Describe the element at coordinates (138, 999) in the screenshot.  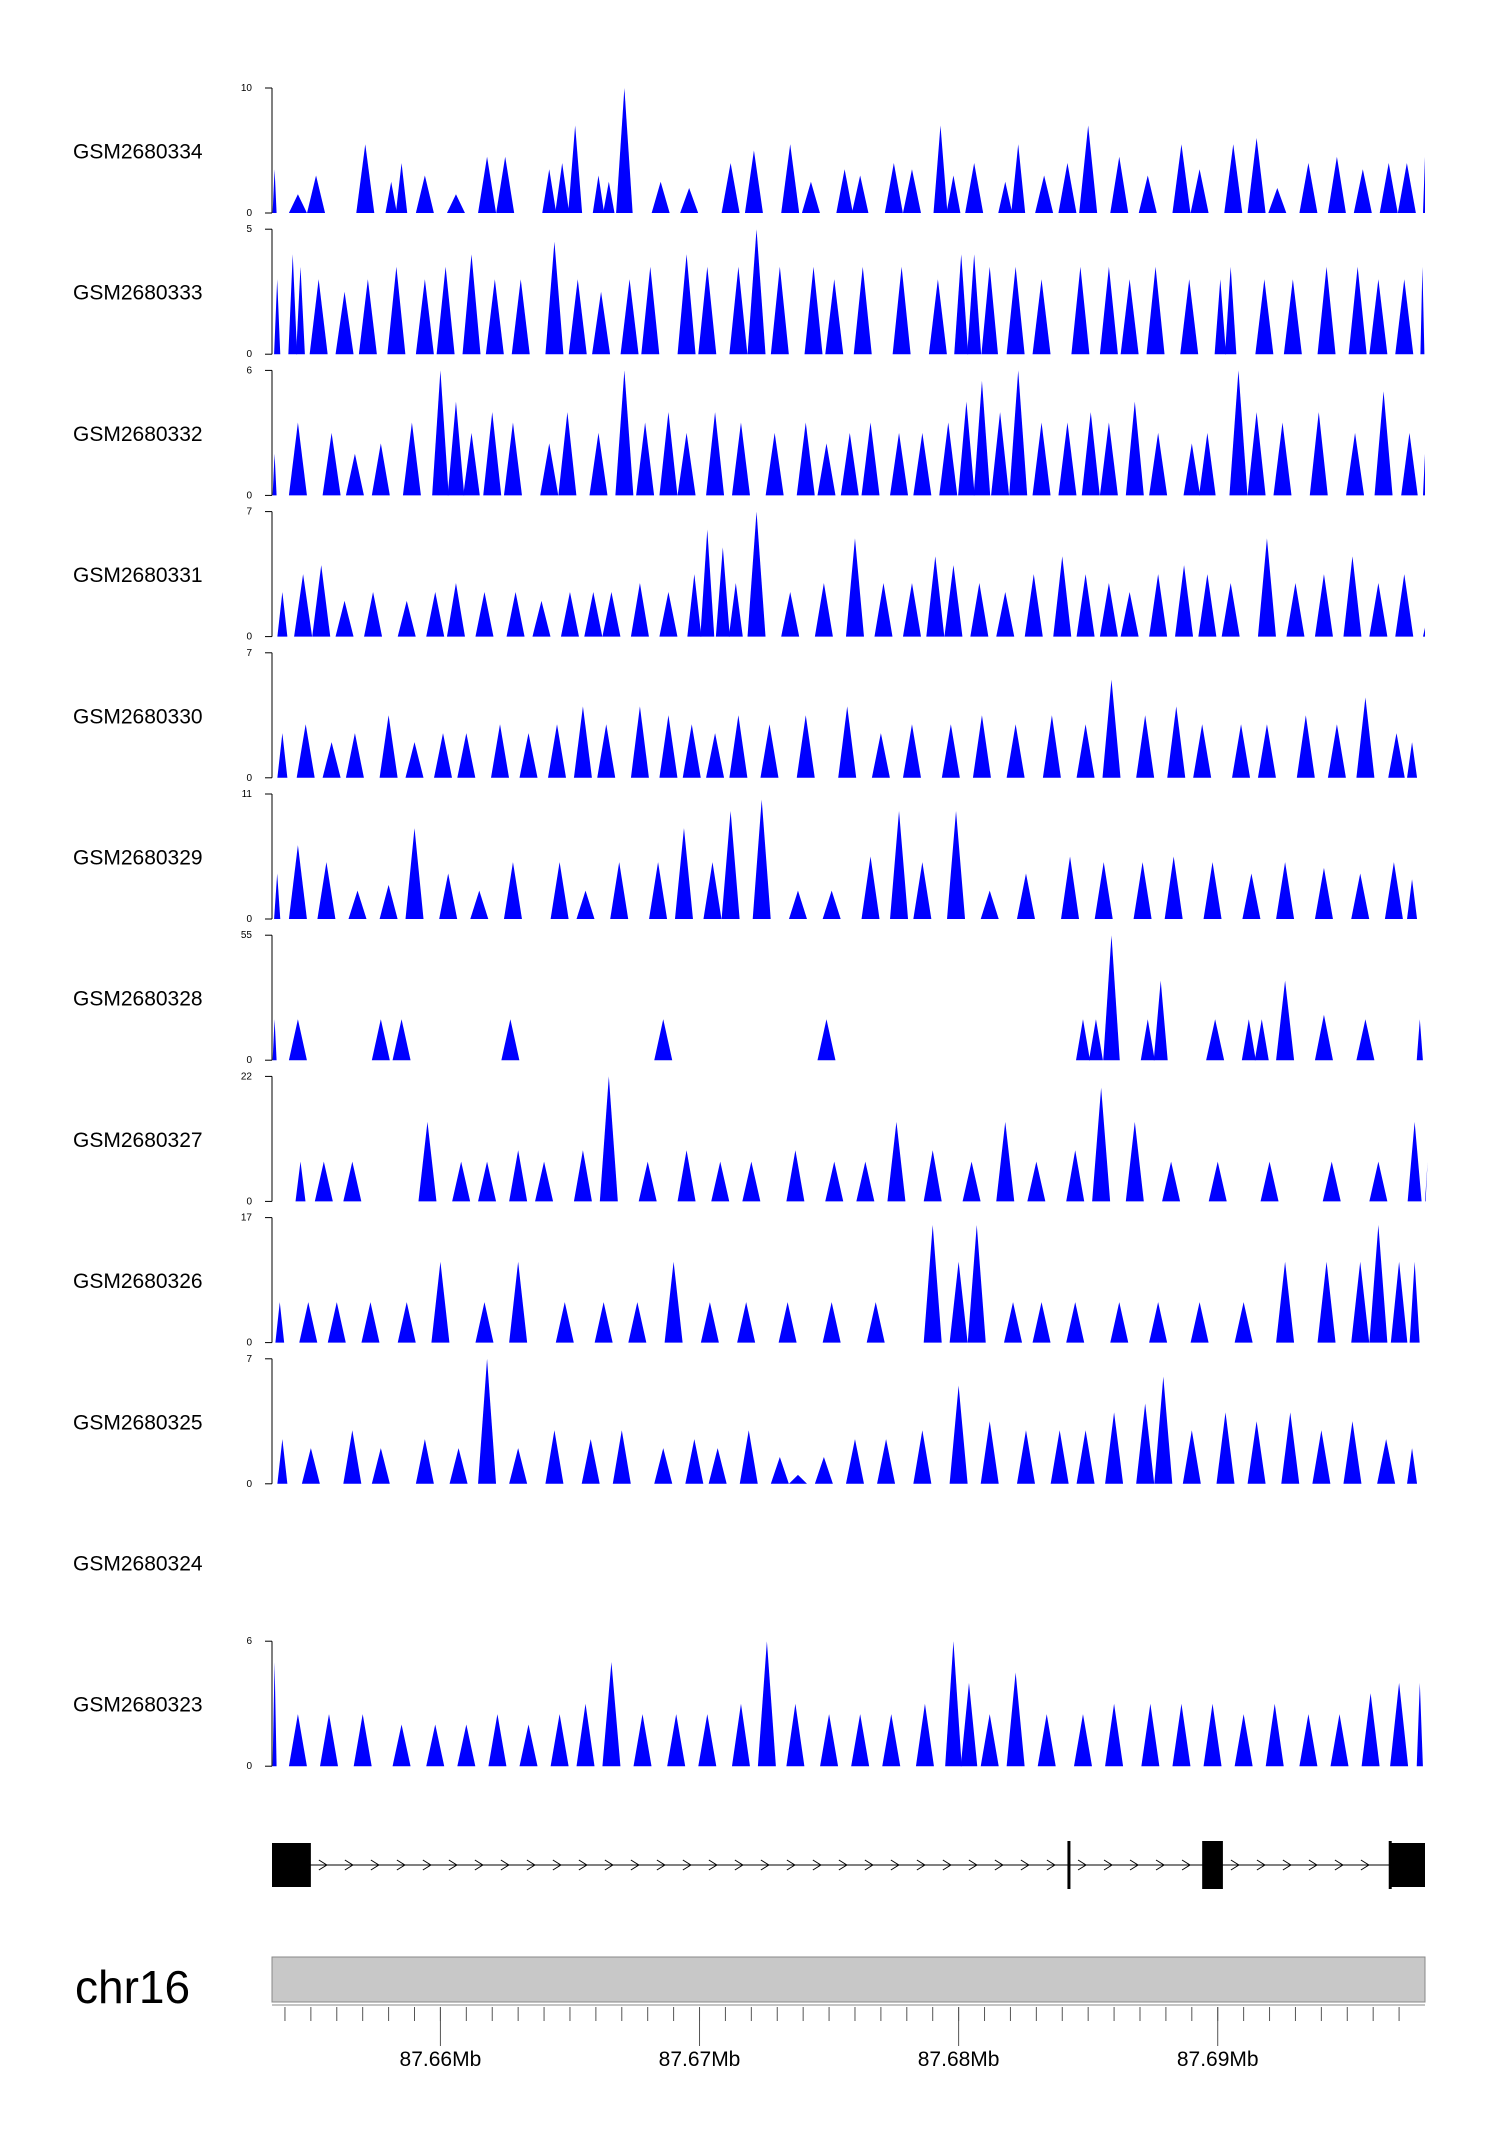
I see `track-label: GSM2680328` at that location.